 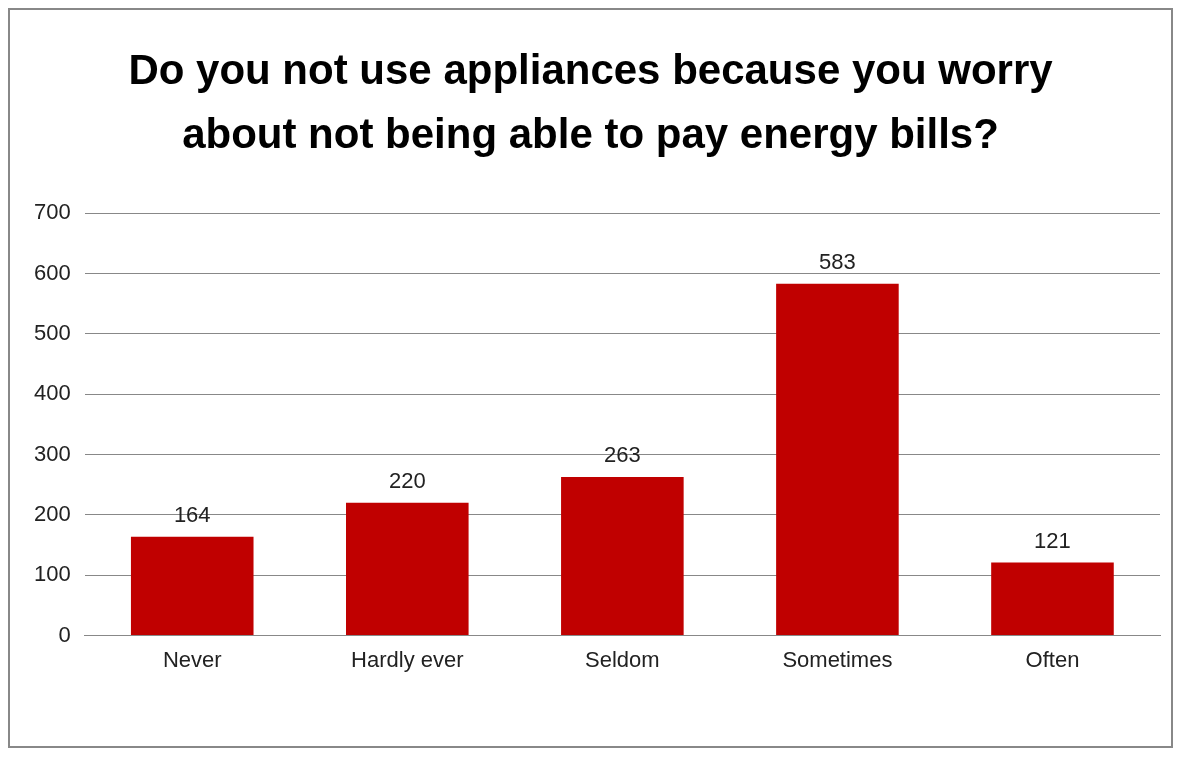 What do you see at coordinates (407, 480) in the screenshot?
I see `data-label: 220` at bounding box center [407, 480].